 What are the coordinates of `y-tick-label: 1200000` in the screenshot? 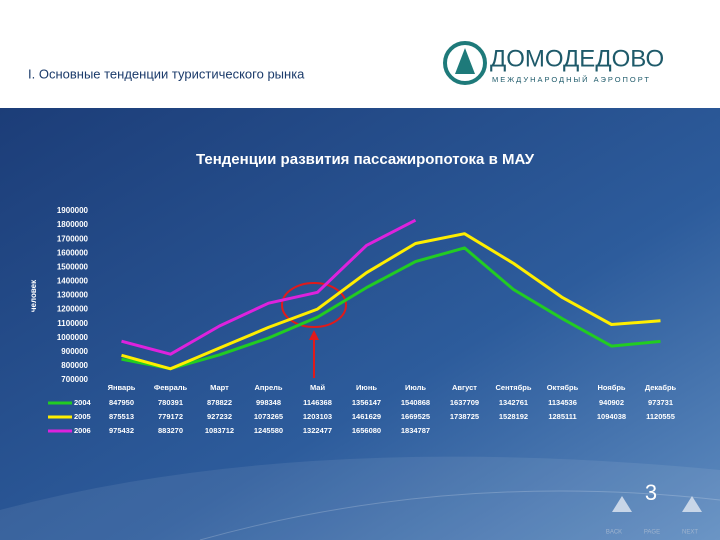 It's located at (73, 309).